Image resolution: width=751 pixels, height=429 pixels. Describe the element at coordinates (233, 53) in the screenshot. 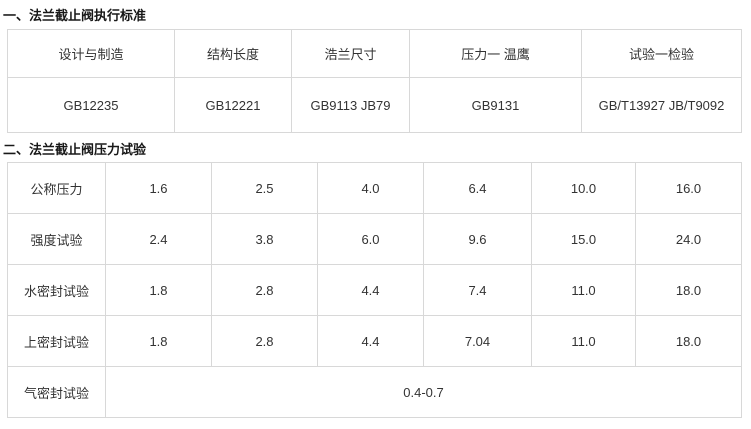

I see `standards-header-structure-length: 结构长度` at that location.